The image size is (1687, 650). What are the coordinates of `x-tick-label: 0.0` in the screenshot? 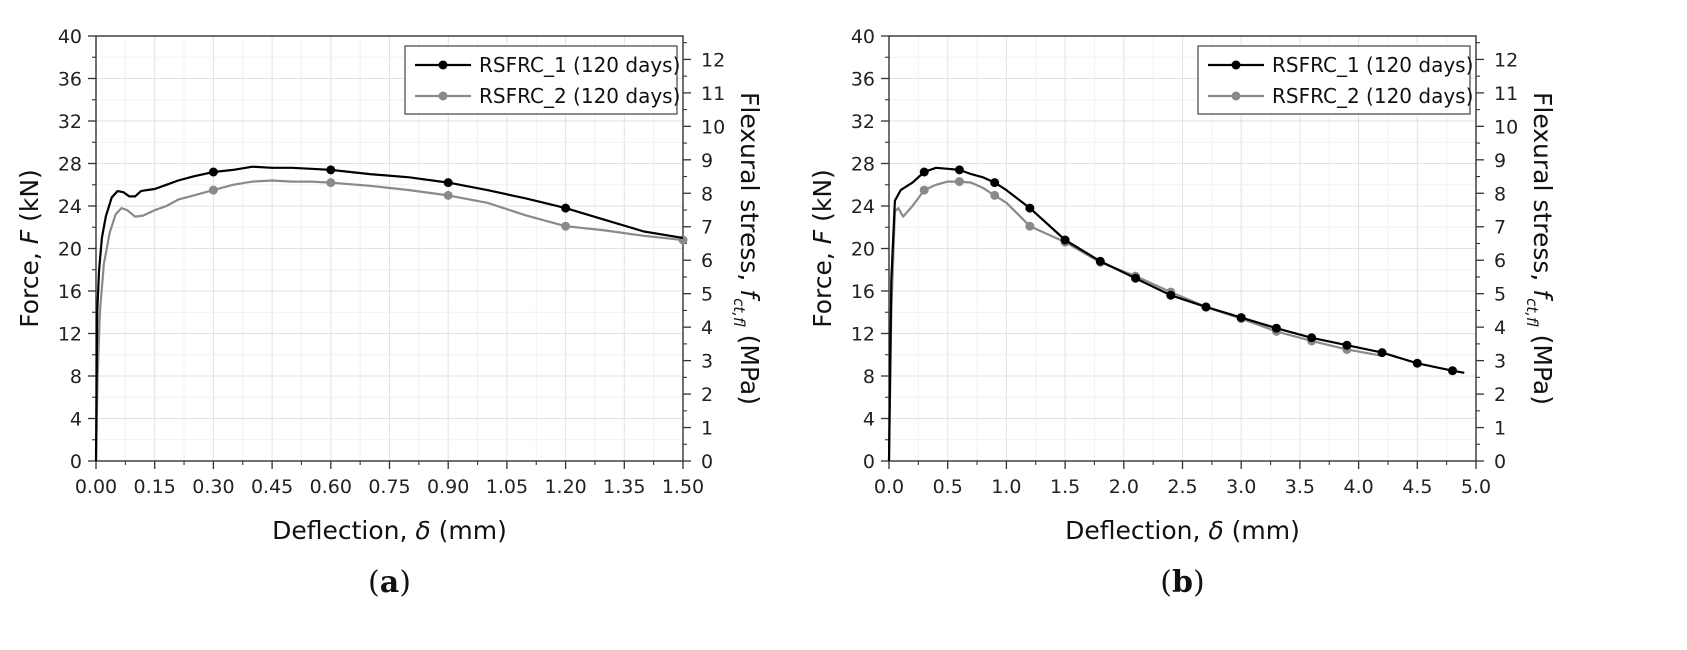 It's located at (889, 487).